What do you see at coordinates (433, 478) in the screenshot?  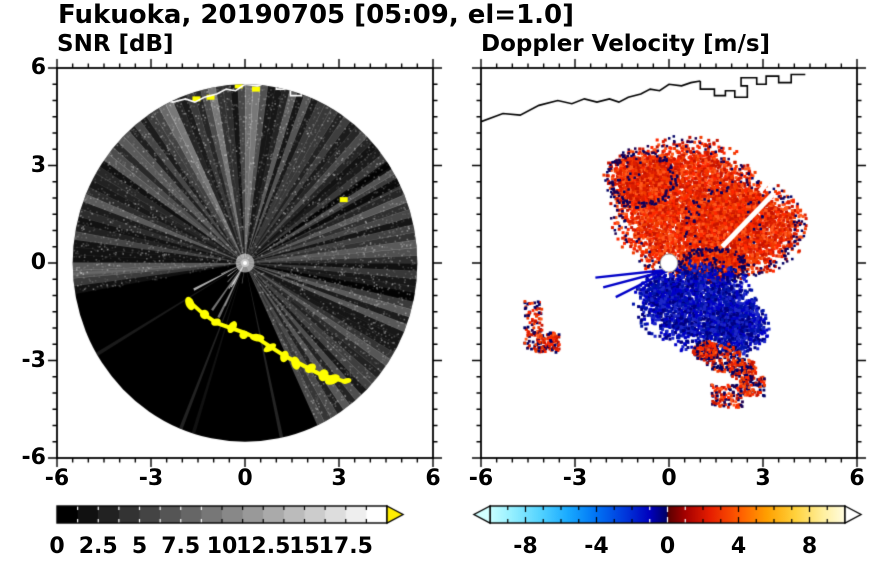 I see `snr-x-tick-label: 6` at bounding box center [433, 478].